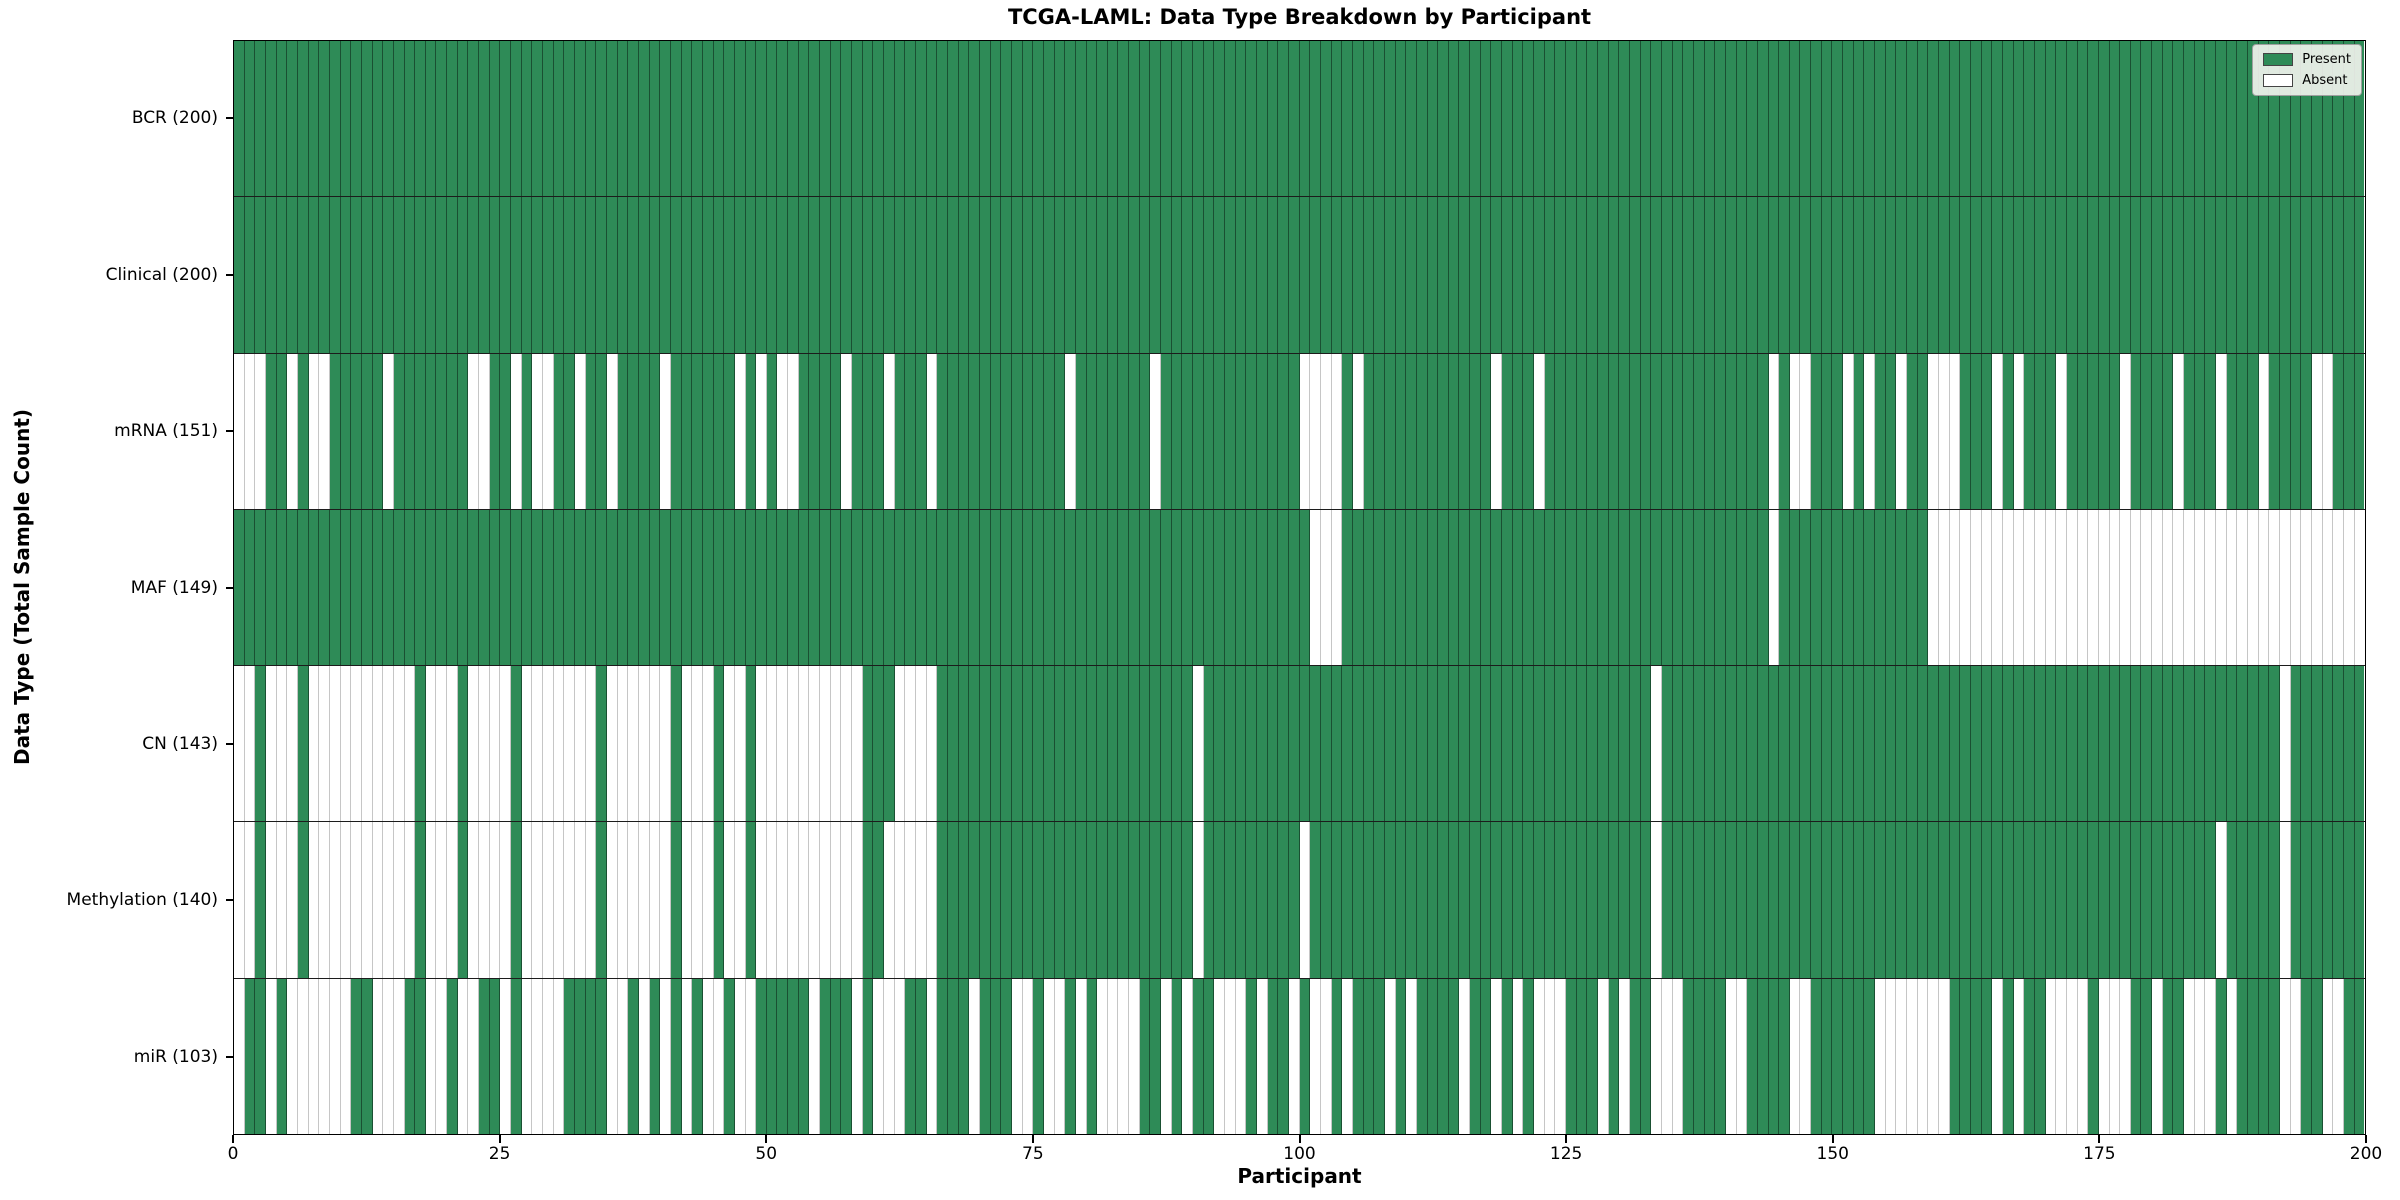 The width and height of the screenshot is (2400, 1200). I want to click on y-tick-mark, so click(229, 274).